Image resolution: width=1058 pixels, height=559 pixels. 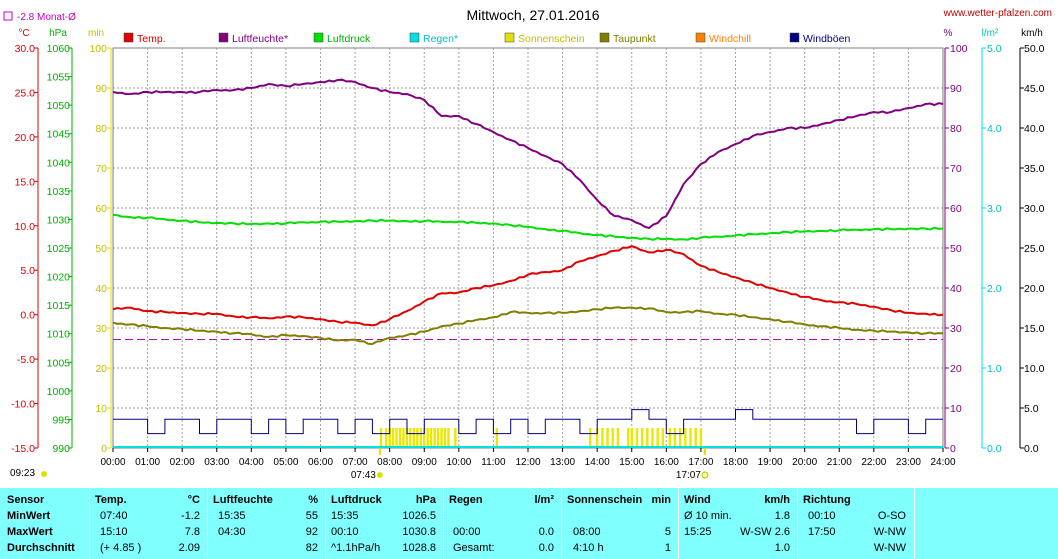 What do you see at coordinates (101, 329) in the screenshot?
I see `sunshine-axis-tick-label: 30` at bounding box center [101, 329].